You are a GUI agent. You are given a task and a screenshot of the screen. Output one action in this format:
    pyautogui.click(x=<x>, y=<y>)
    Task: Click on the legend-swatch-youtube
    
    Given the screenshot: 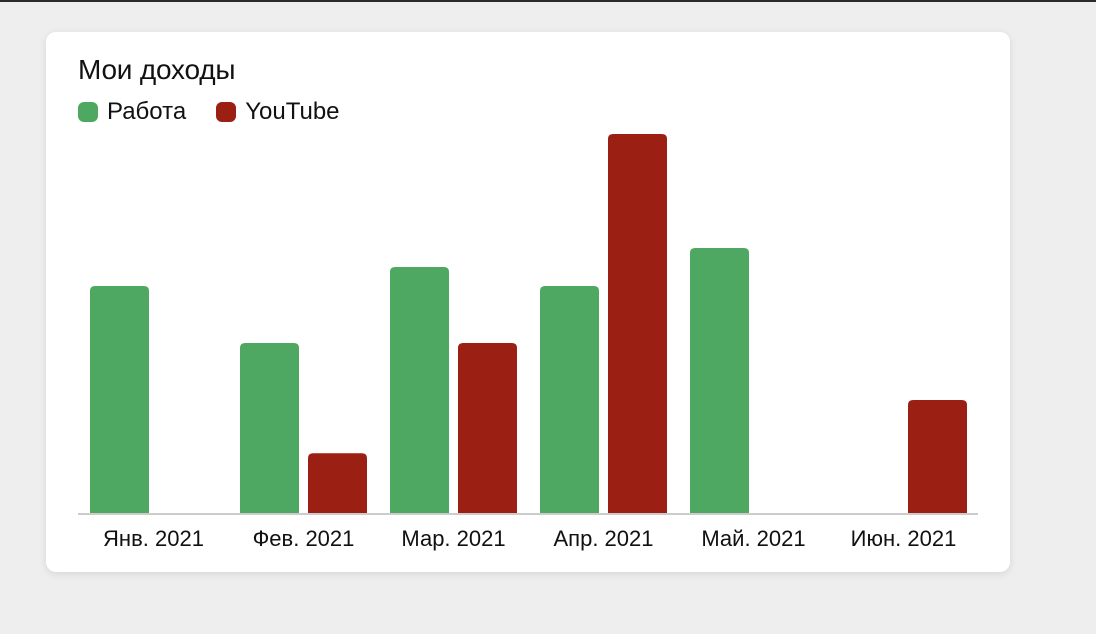 What is the action you would take?
    pyautogui.click(x=226, y=112)
    